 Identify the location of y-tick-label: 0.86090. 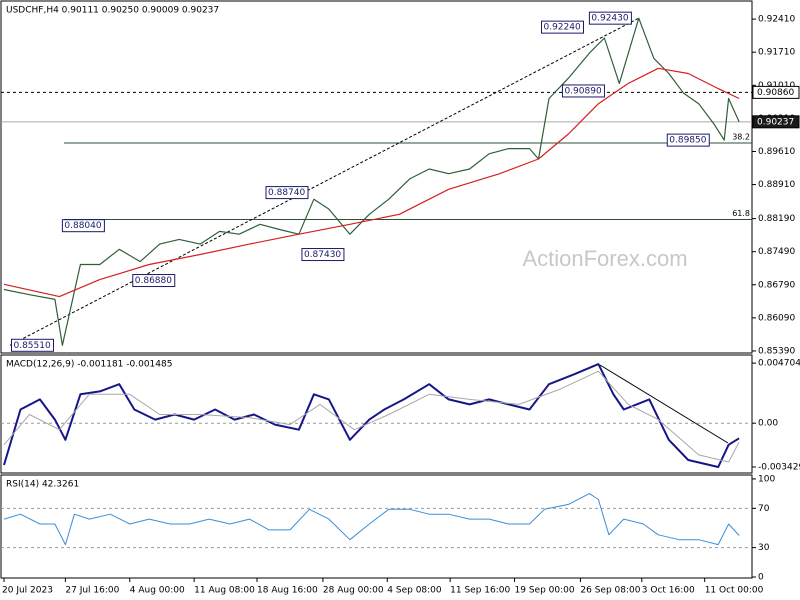
(776, 318).